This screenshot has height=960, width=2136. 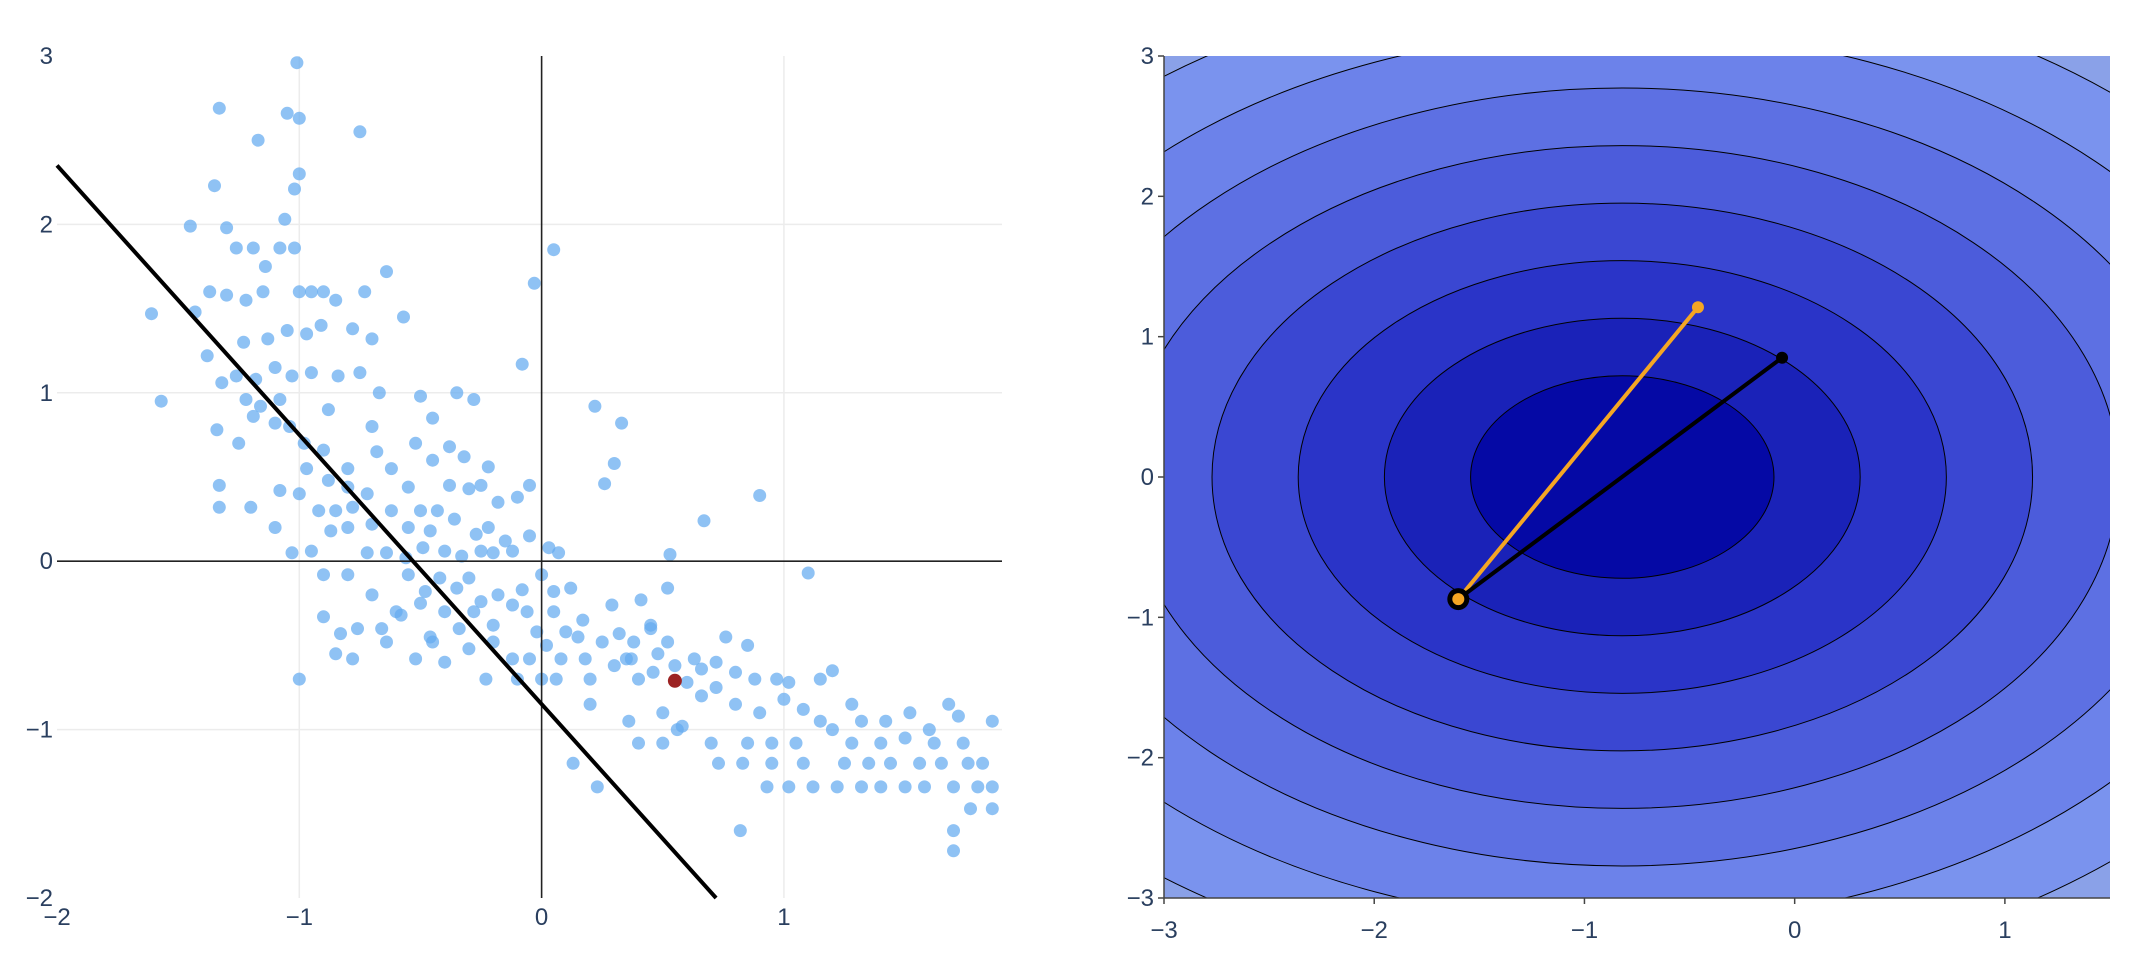 What do you see at coordinates (1458, 599) in the screenshot?
I see `start-point-inner` at bounding box center [1458, 599].